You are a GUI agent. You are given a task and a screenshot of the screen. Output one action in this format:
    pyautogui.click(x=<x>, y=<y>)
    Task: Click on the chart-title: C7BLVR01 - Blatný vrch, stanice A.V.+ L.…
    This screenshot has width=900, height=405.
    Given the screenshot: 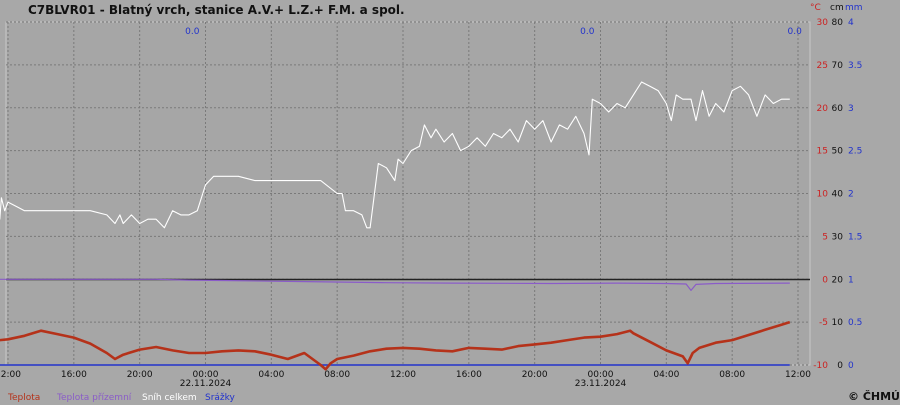 What is the action you would take?
    pyautogui.click(x=216, y=10)
    